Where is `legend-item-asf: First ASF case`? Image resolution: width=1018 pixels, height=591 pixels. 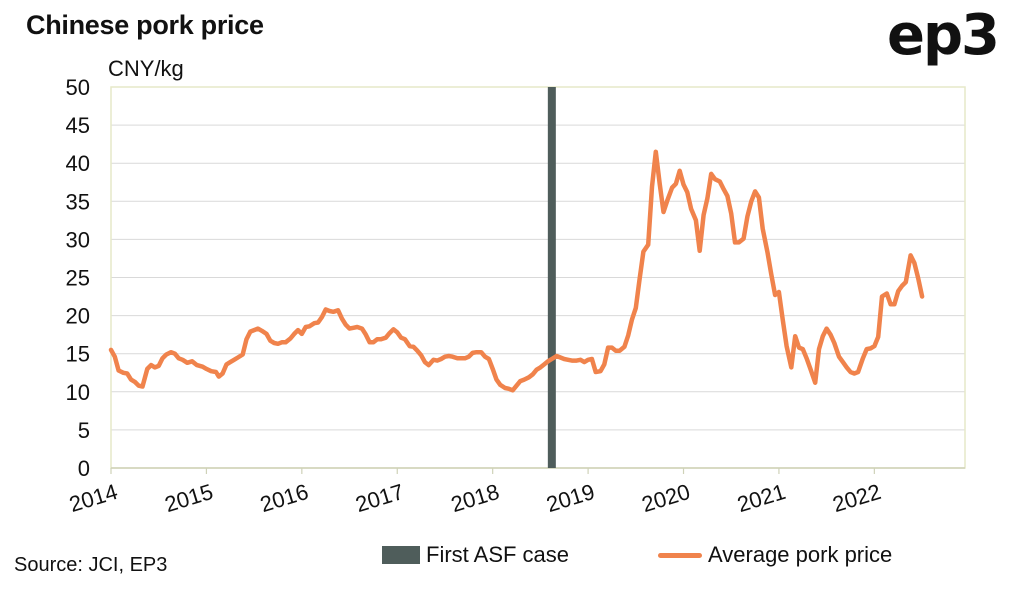
legend-item-asf: First ASF case is located at coordinates (475, 555).